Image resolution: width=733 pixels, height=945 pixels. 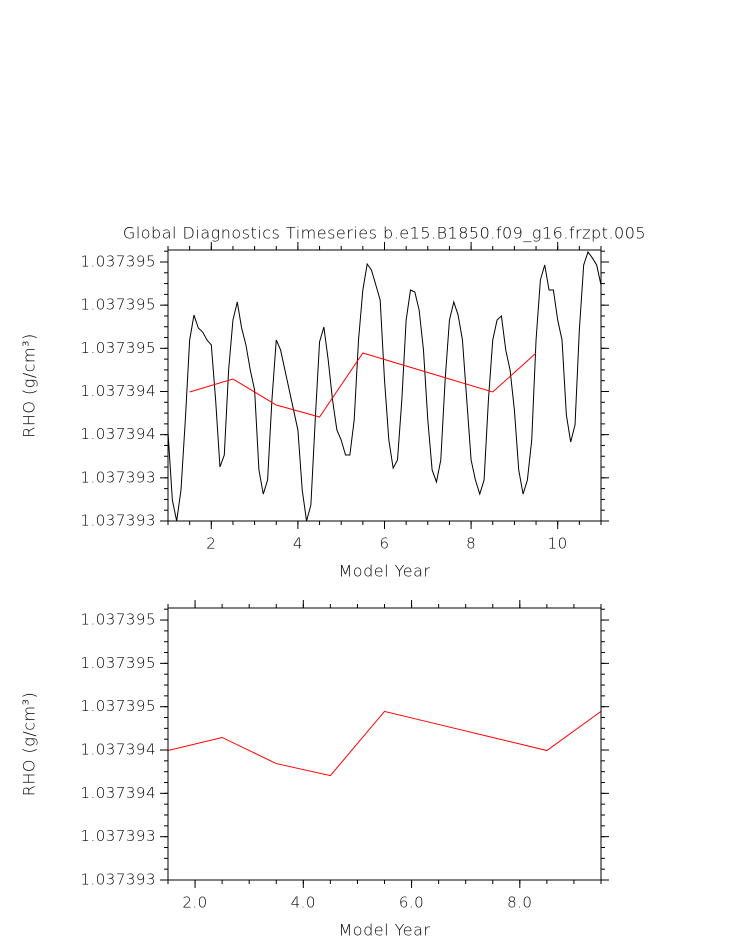 I want to click on x-tick-label: 6, so click(x=384, y=544).